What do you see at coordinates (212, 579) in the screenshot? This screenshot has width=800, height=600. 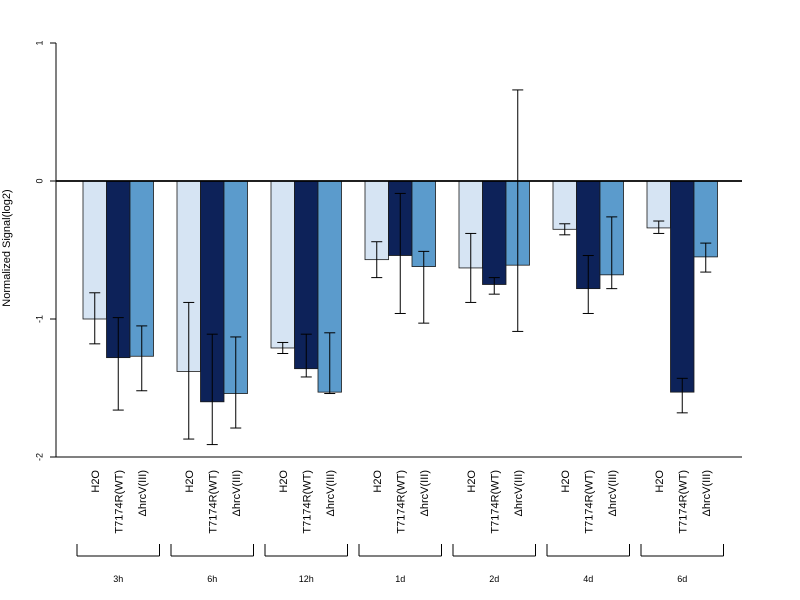 I see `group-label: 6h` at bounding box center [212, 579].